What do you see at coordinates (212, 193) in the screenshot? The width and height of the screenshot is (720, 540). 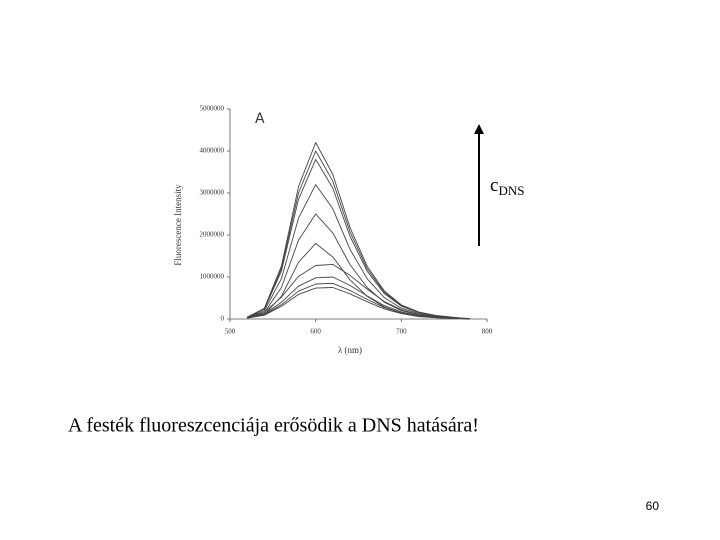 I see `y-tick-label: 3000000` at bounding box center [212, 193].